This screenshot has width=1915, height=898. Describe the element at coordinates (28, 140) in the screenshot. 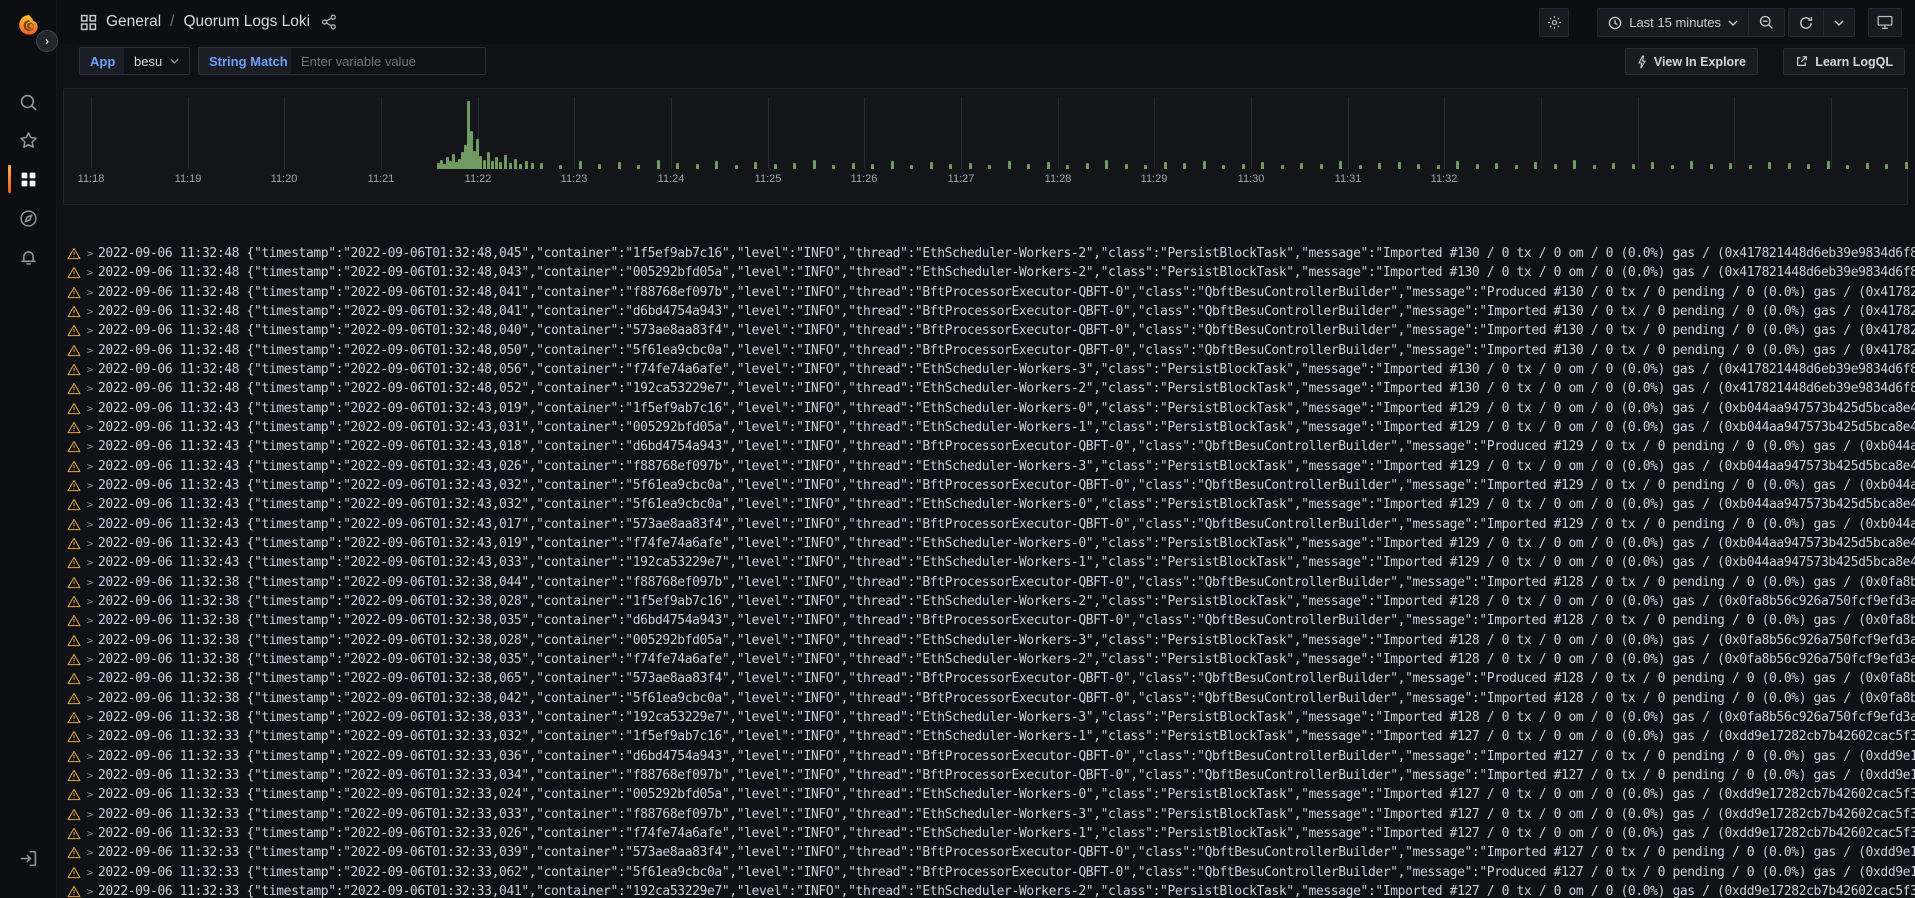

I see `sidebar-item-starred` at that location.